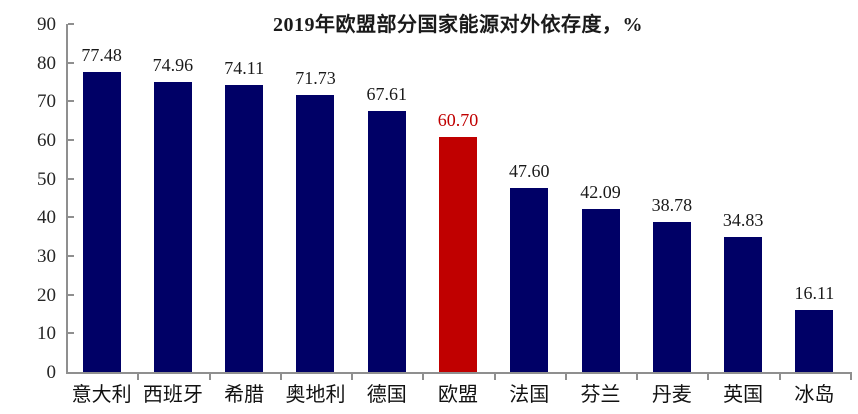  Describe the element at coordinates (459, 373) in the screenshot. I see `x-axis-line` at that location.